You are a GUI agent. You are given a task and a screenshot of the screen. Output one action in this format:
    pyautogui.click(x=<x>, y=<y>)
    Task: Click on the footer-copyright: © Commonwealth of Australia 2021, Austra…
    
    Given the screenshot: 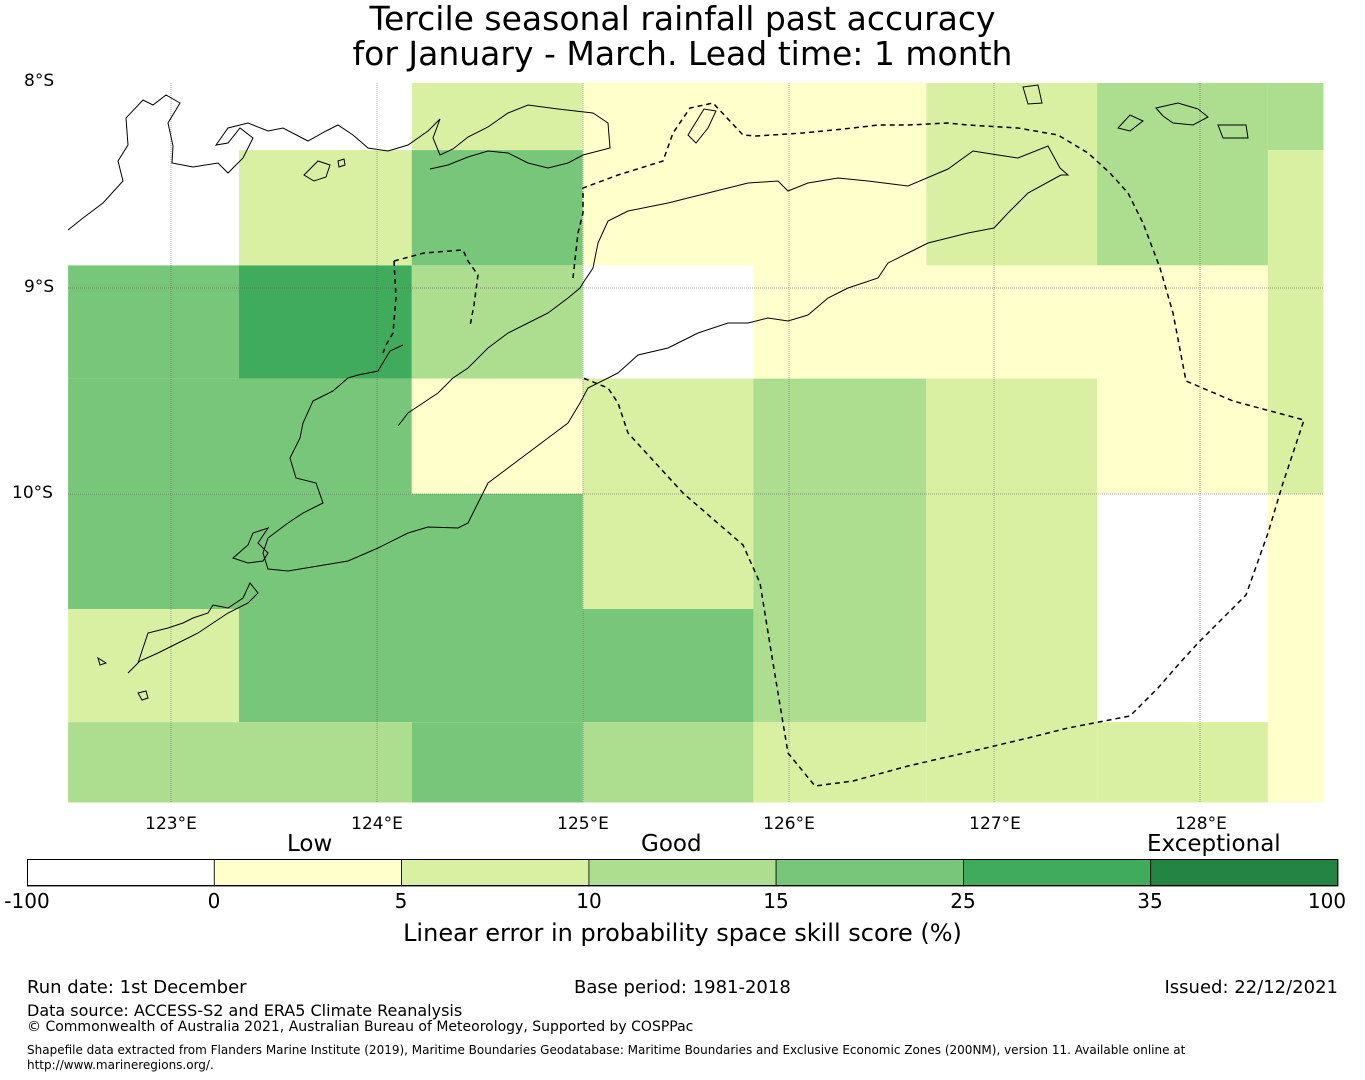 What is the action you would take?
    pyautogui.click(x=360, y=1027)
    